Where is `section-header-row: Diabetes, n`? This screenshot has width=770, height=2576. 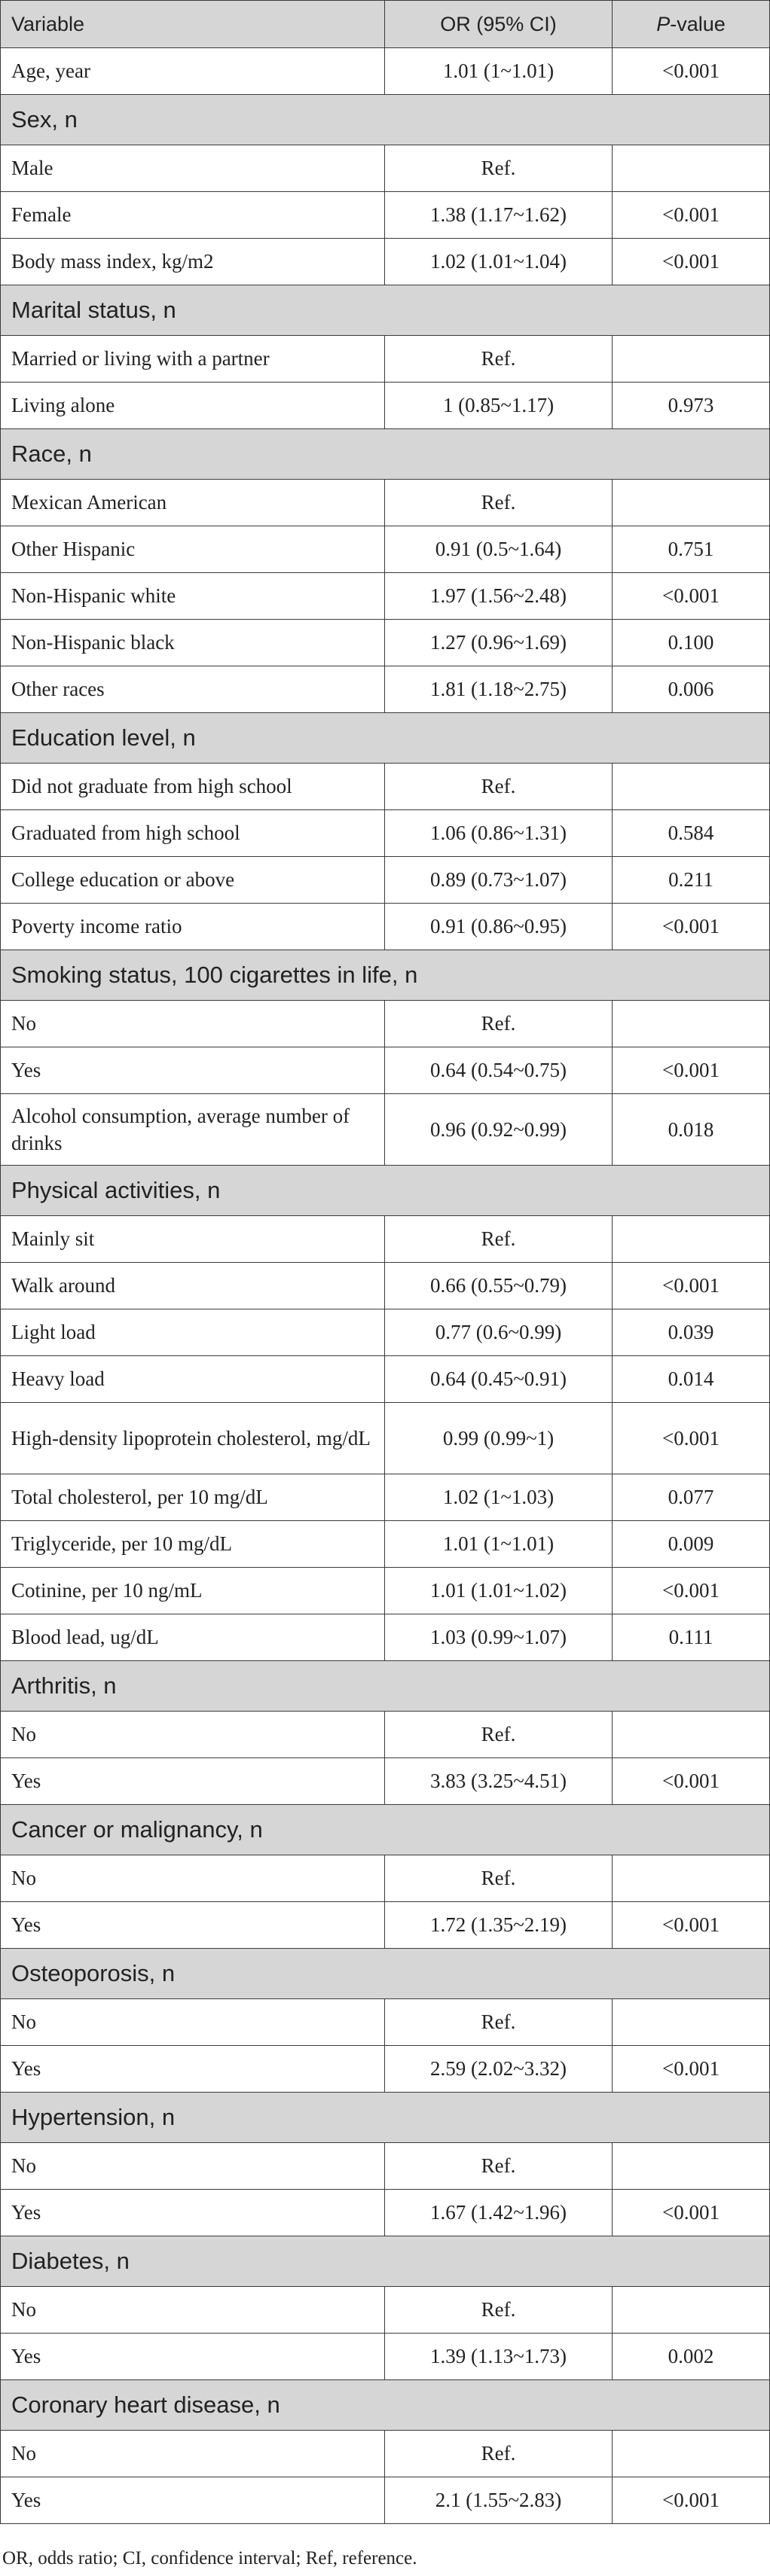 section-header-row: Diabetes, n is located at coordinates (385, 2261).